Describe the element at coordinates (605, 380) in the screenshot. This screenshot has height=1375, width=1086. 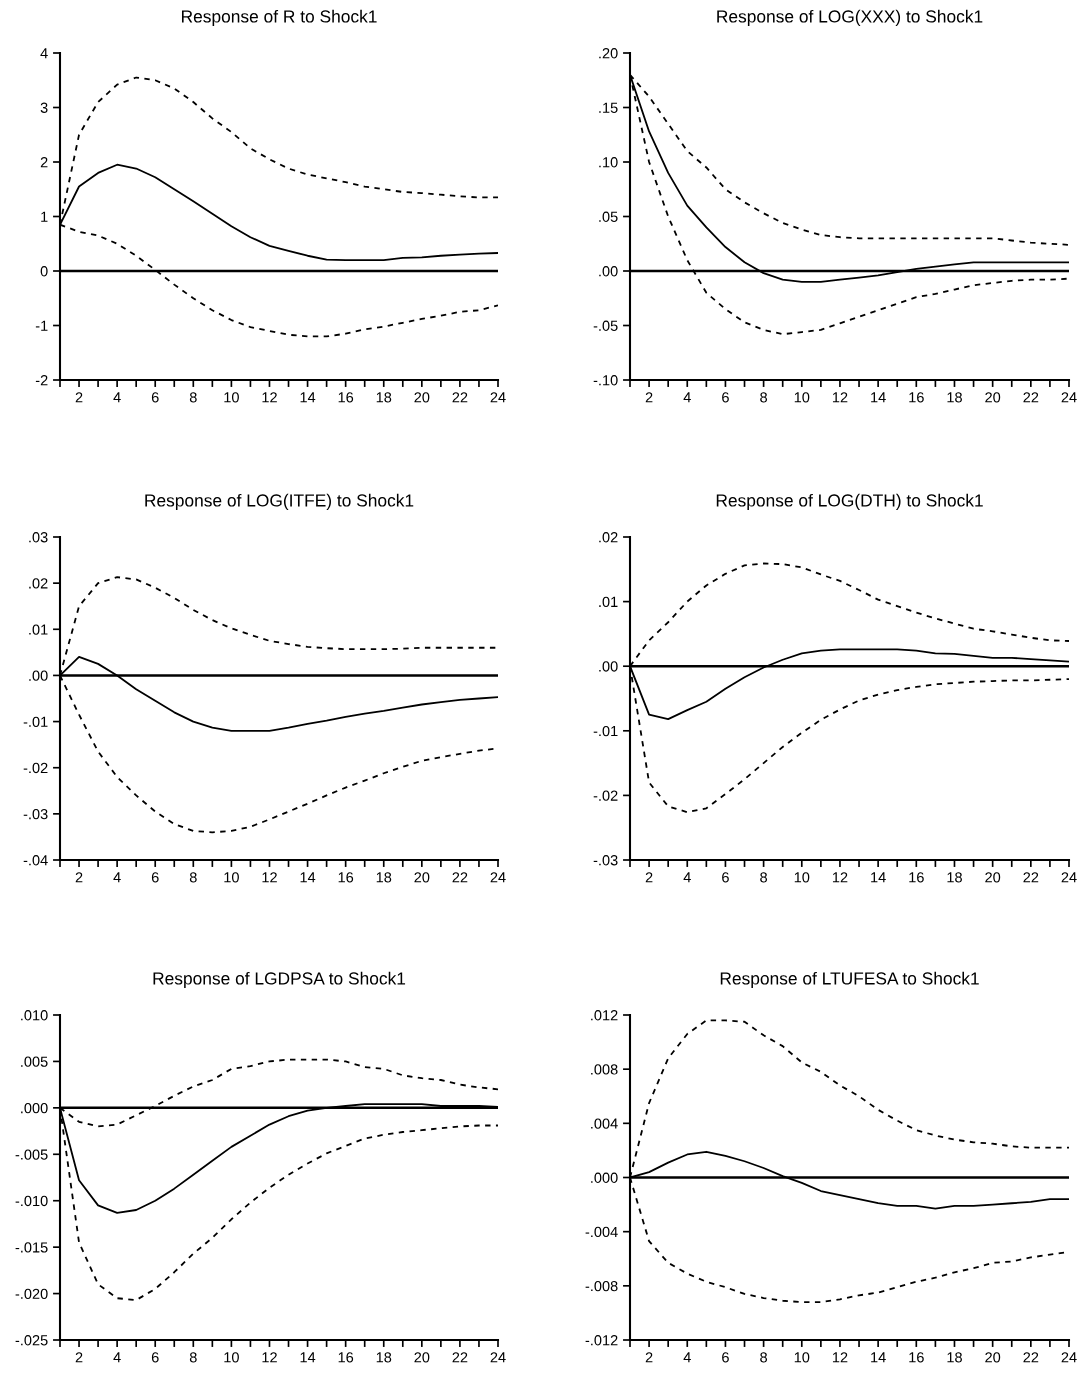
I see `y-tick-label: -.10` at that location.